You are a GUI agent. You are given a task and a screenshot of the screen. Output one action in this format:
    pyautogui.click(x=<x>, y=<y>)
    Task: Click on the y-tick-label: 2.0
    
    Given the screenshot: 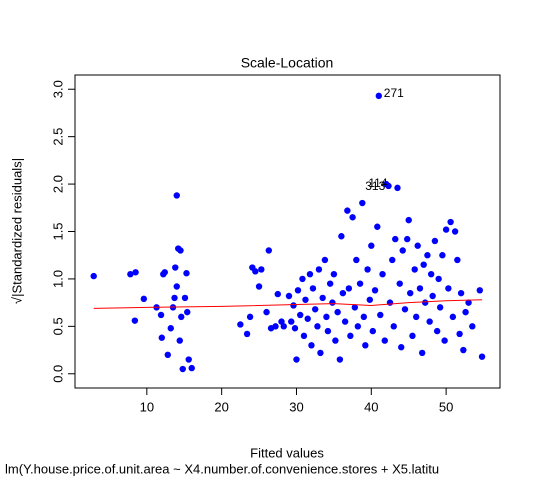 What is the action you would take?
    pyautogui.click(x=57, y=184)
    